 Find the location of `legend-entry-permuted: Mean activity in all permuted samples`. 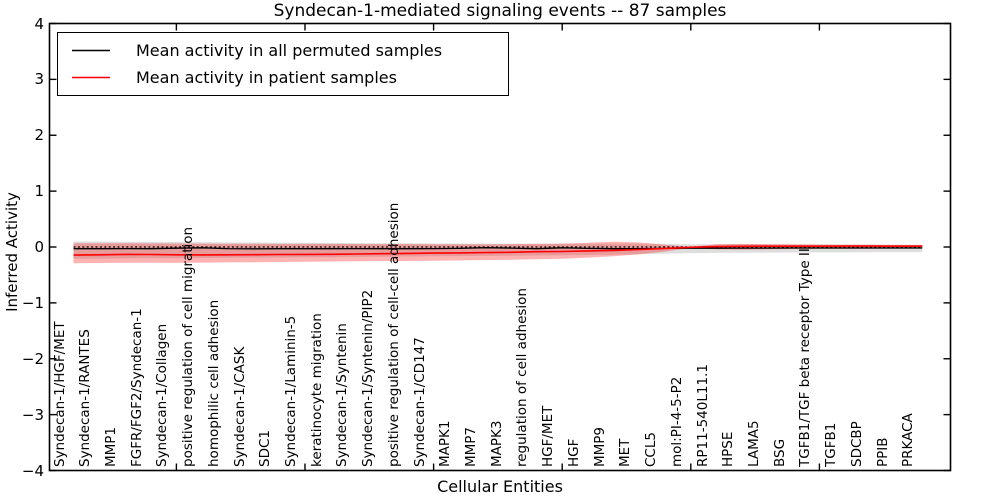

legend-entry-permuted: Mean activity in all permuted samples is located at coordinates (283, 51).